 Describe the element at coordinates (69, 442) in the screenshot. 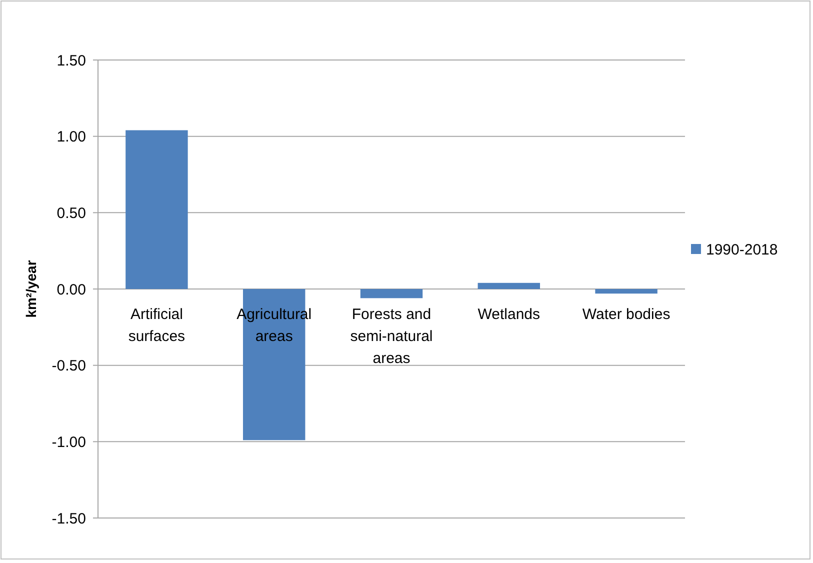

I see `y-tick-label: -1.00` at that location.